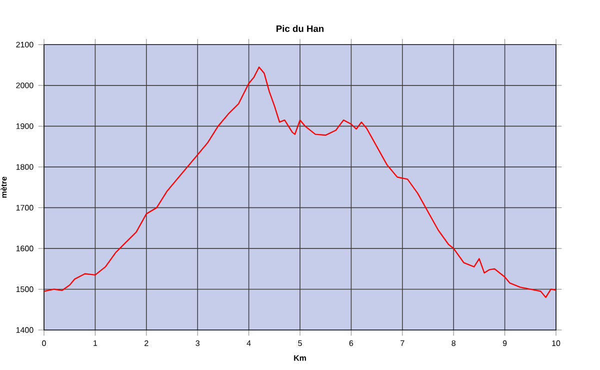 Image resolution: width=600 pixels, height=370 pixels. What do you see at coordinates (25, 289) in the screenshot?
I see `y-tick-label: 1500` at bounding box center [25, 289].